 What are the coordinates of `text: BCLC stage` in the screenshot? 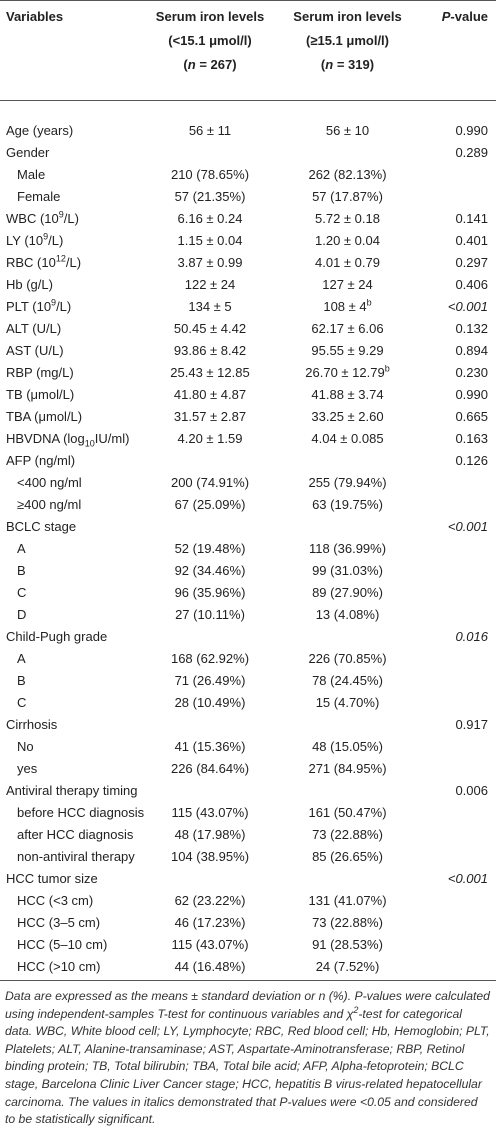 It's located at (41, 526).